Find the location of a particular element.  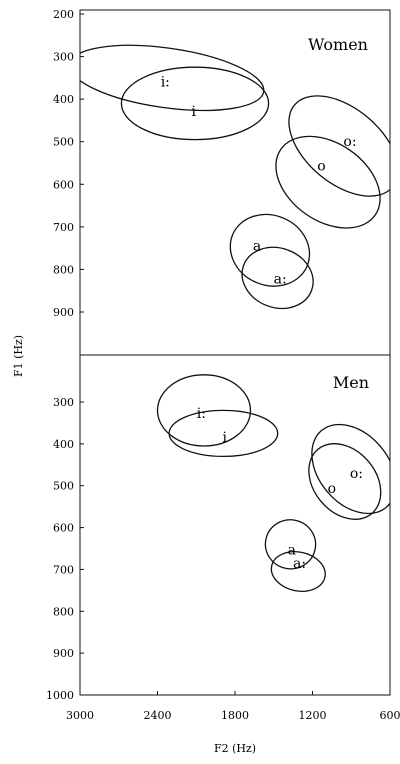

x-tick-label: 1800 is located at coordinates (235, 715).